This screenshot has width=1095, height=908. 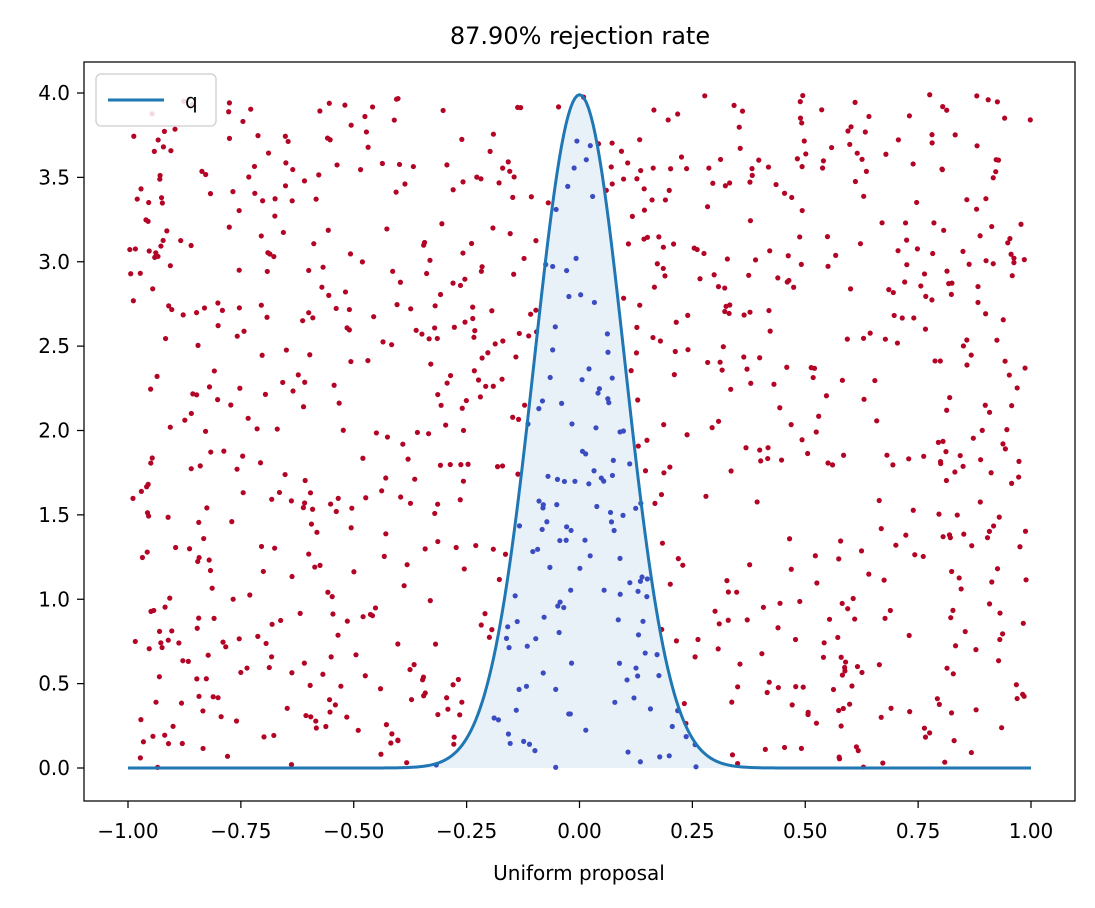 I want to click on x-tick-label: 0.25, so click(x=692, y=831).